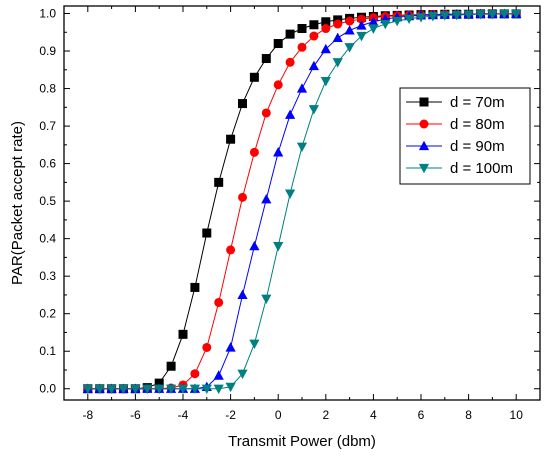 This screenshot has height=460, width=550. What do you see at coordinates (302, 441) in the screenshot?
I see `x-axis-title: Transmit Power (dbm)` at bounding box center [302, 441].